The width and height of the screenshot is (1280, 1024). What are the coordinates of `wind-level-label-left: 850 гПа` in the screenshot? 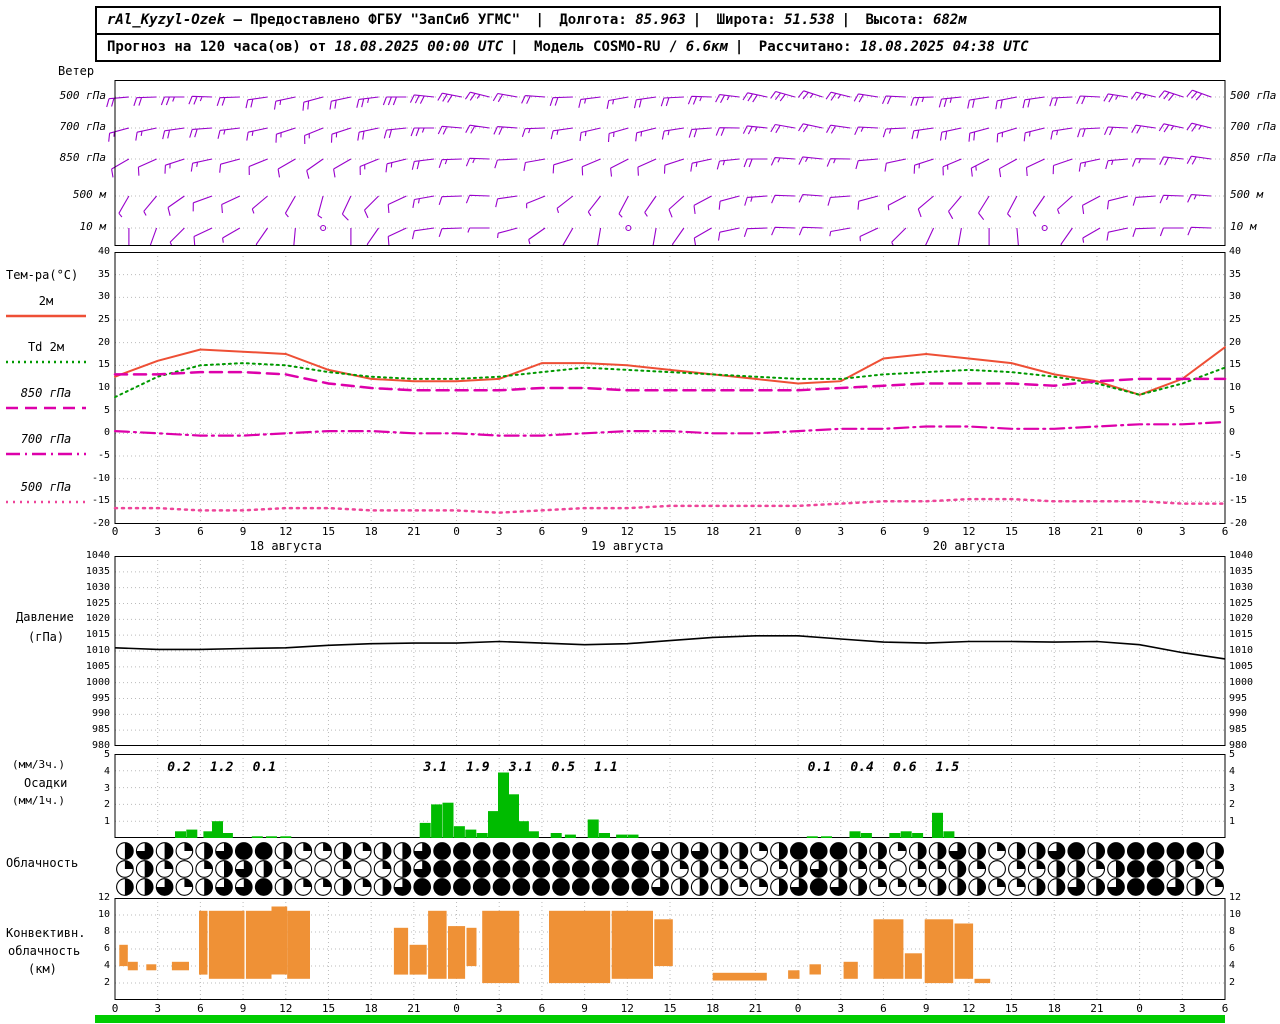 It's located at (82, 157).